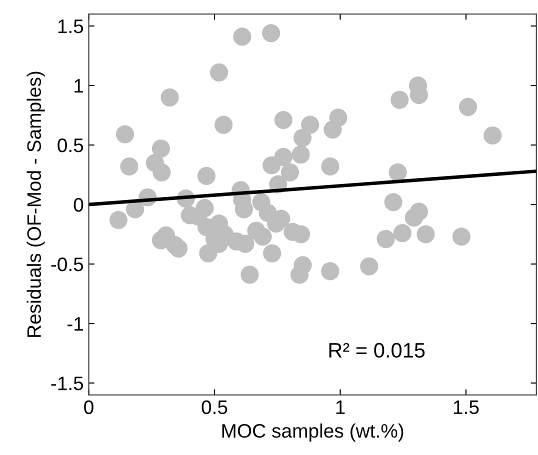  What do you see at coordinates (313, 432) in the screenshot?
I see `x-axis-title: MOC samples (wt.%)` at bounding box center [313, 432].